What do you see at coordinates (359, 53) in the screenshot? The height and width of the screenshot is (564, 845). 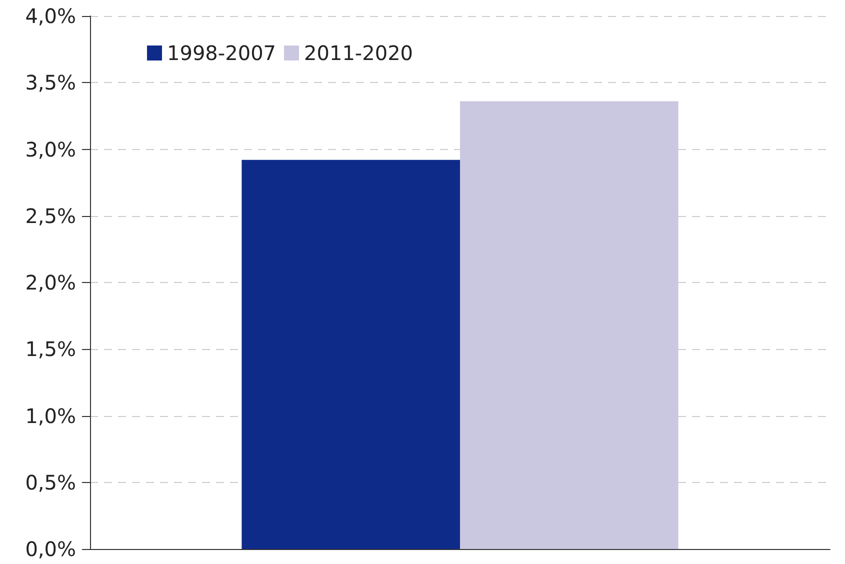 I see `legend-label: 2011-2020` at bounding box center [359, 53].